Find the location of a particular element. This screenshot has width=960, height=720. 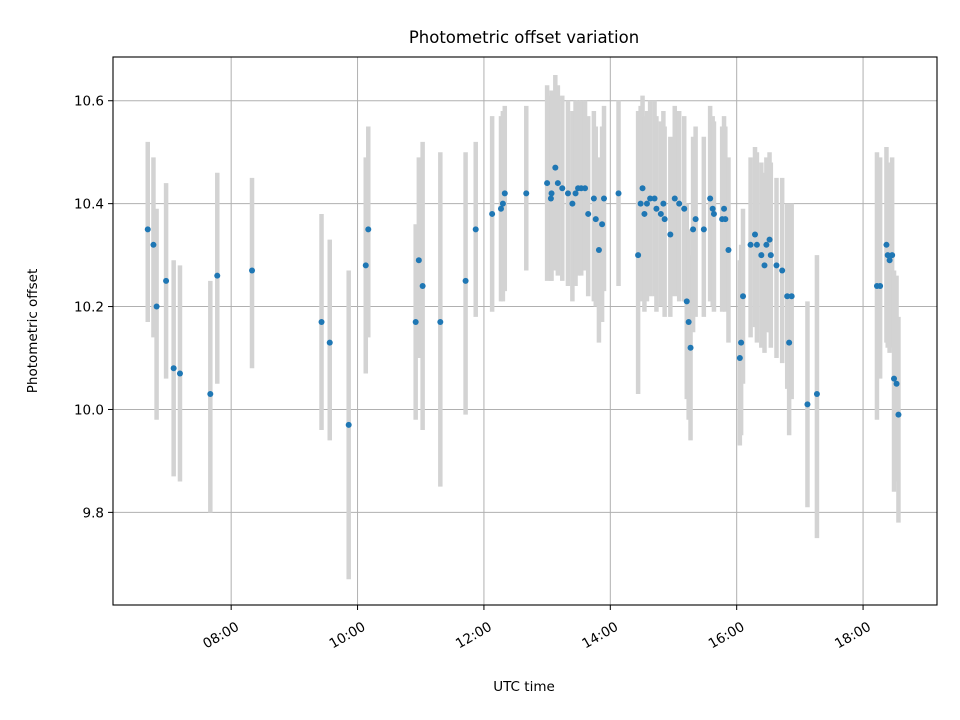

y-tick-label: 10.0 is located at coordinates (89, 410).